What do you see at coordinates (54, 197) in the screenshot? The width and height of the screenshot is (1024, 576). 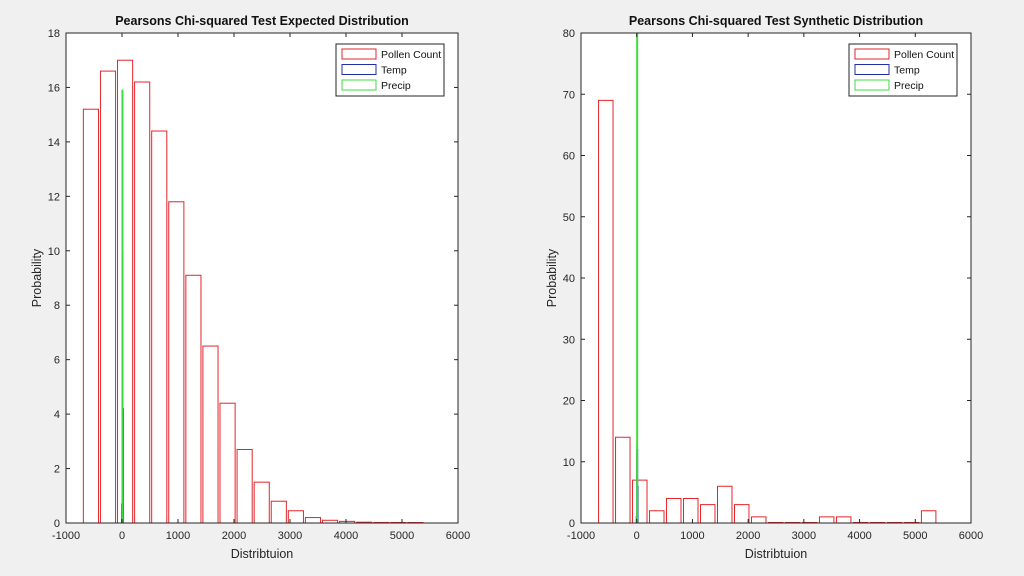 I see `y-tick-label: 12` at bounding box center [54, 197].